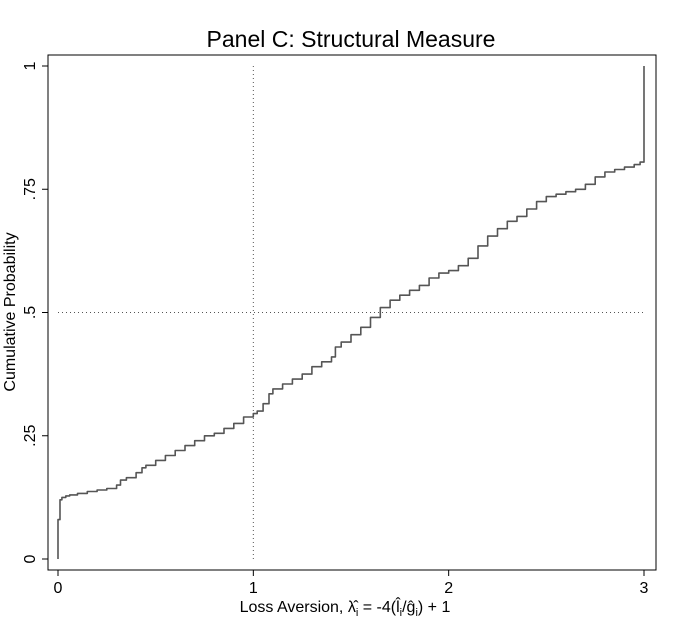  What do you see at coordinates (404, 607) in the screenshot?
I see `x-axis-title-slash: /` at bounding box center [404, 607].